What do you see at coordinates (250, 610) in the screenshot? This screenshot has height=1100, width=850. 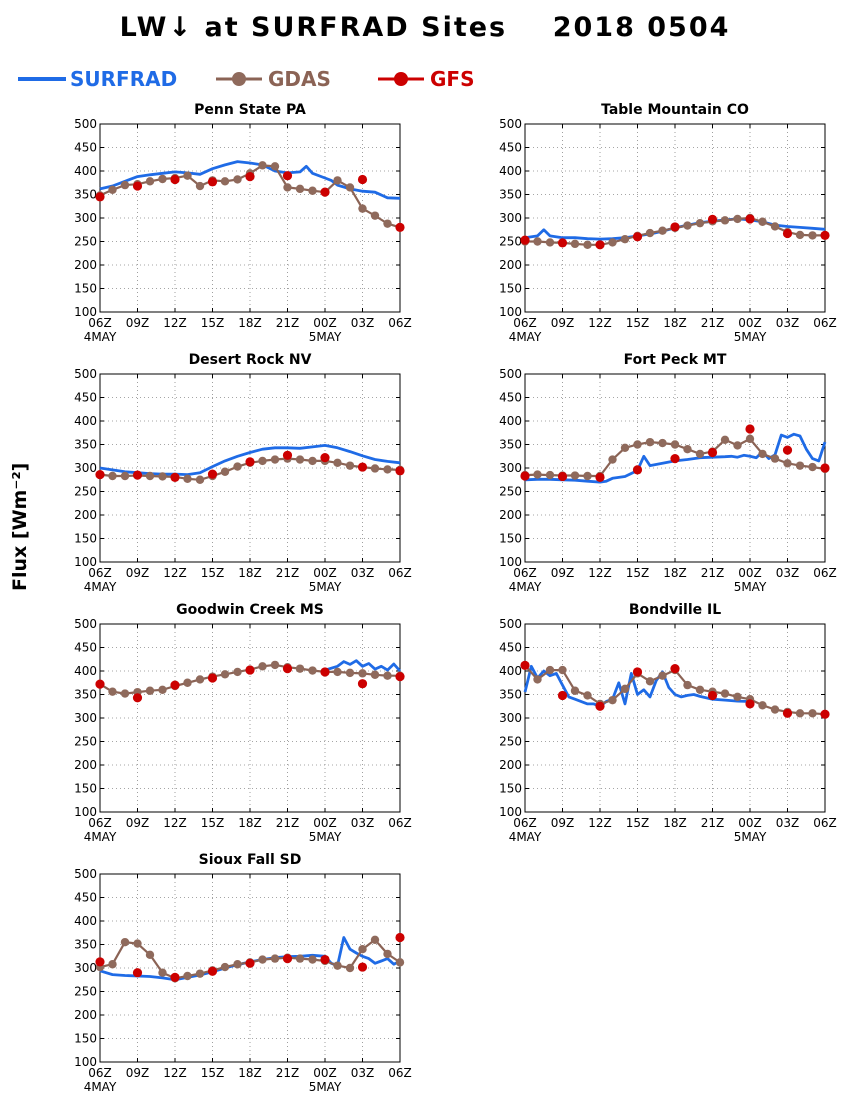 I see `chart-title: Goodwin Creek MS` at bounding box center [250, 610].